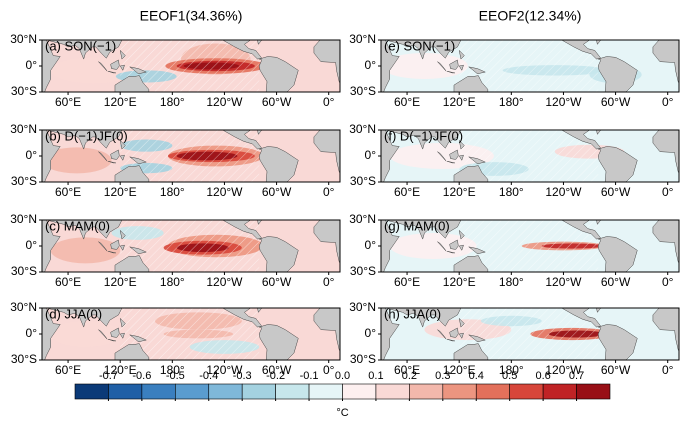 The height and width of the screenshot is (424, 700). What do you see at coordinates (242, 376) in the screenshot?
I see `colorbar-tick-label: -0.3` at bounding box center [242, 376].